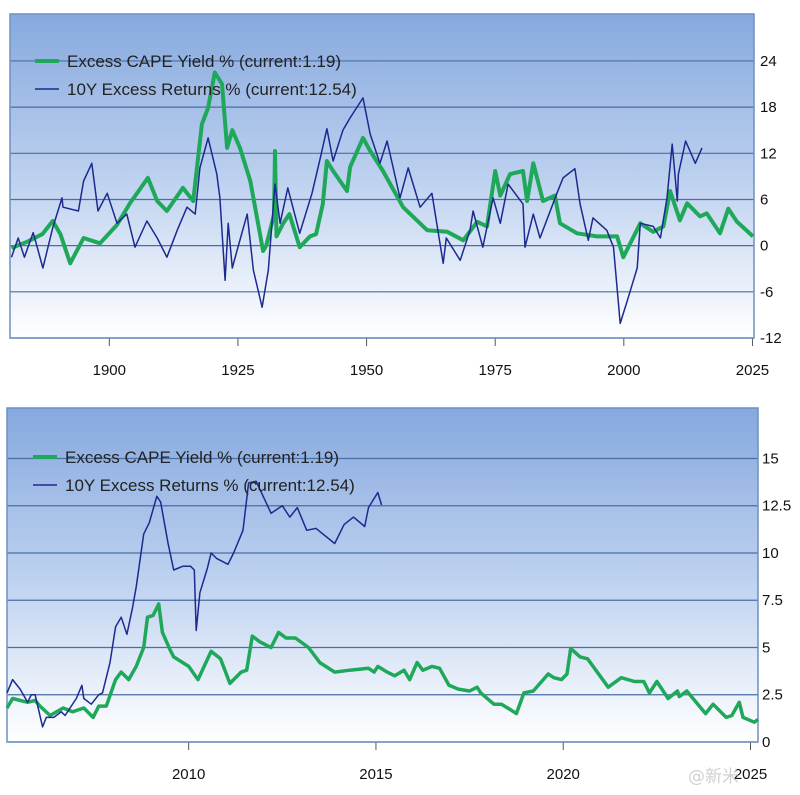 This screenshot has height=795, width=800. What do you see at coordinates (188, 774) in the screenshot?
I see `x-tick-label: 2010` at bounding box center [188, 774].